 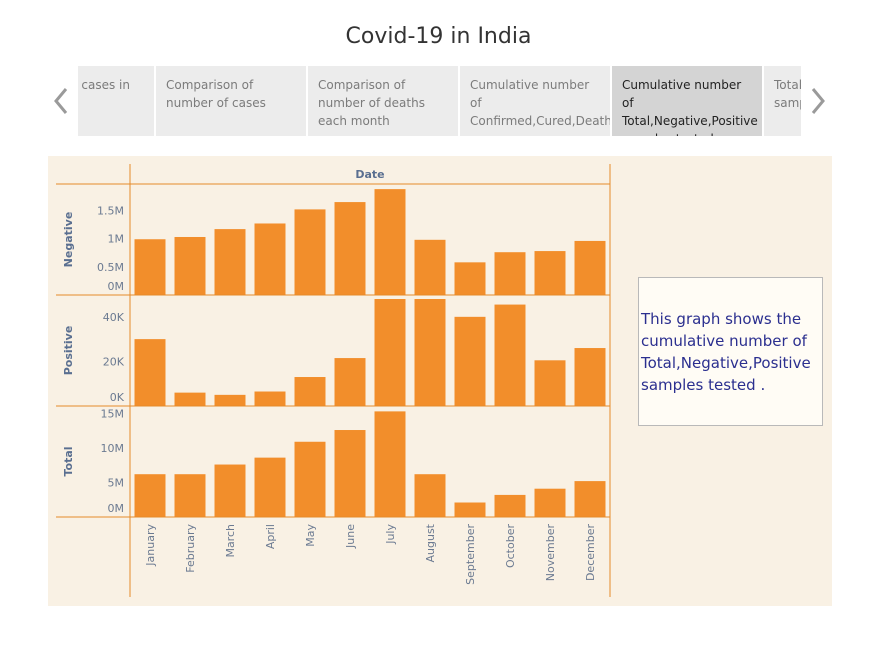 I want to click on y-tick-label: 5M, so click(x=116, y=482).